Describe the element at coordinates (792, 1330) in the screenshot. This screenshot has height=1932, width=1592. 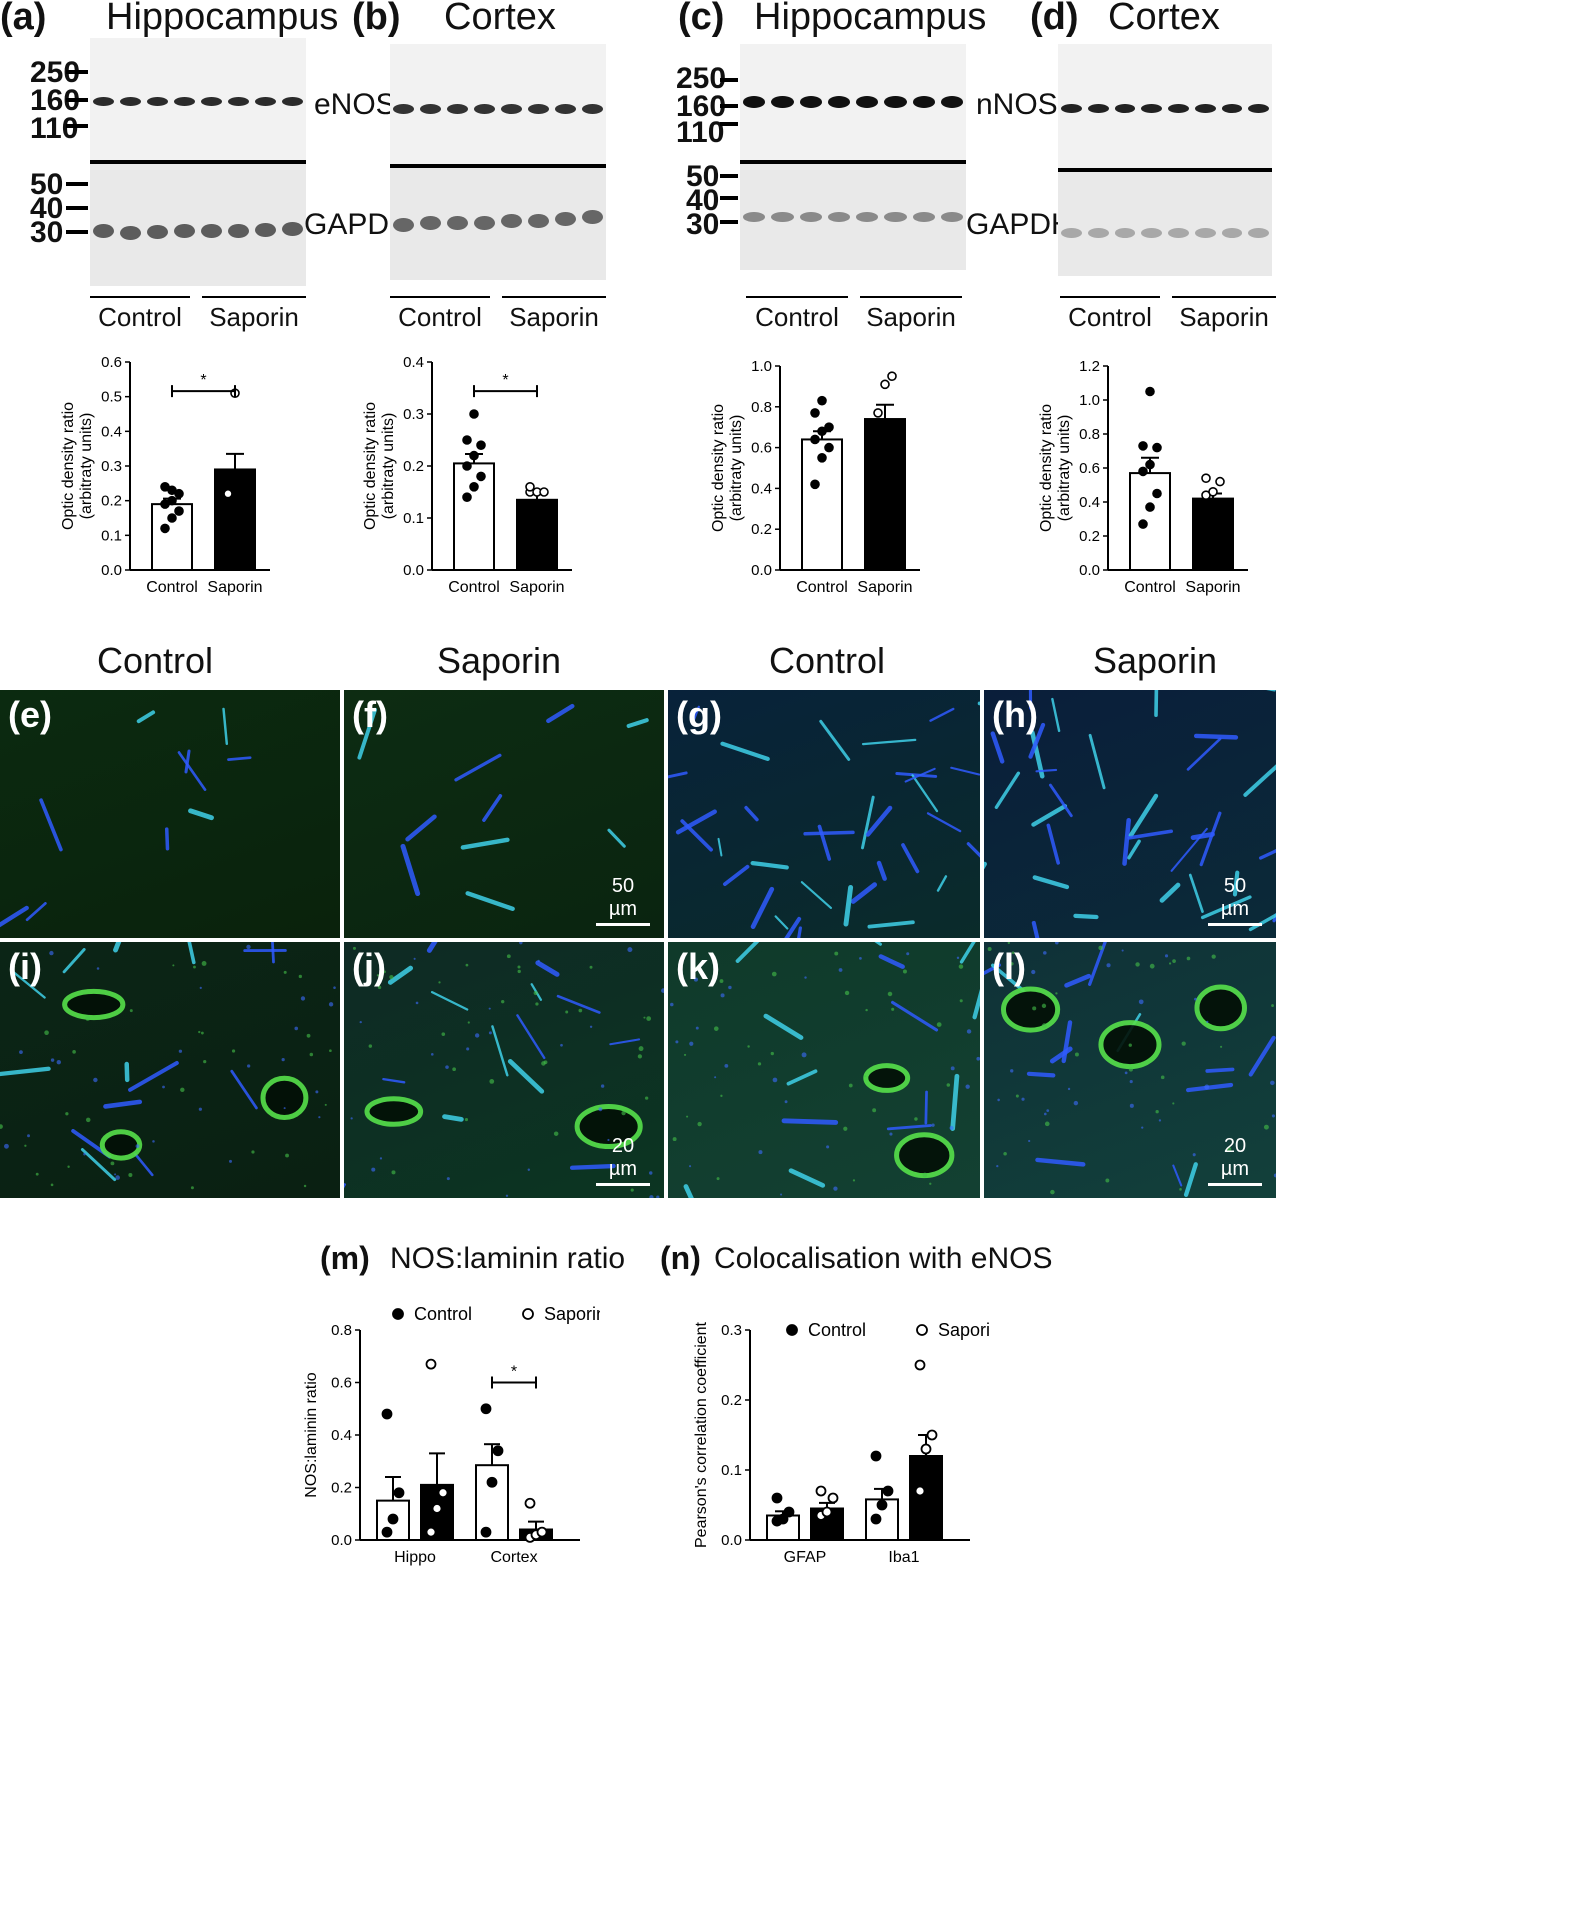
I see `legend-marker` at that location.